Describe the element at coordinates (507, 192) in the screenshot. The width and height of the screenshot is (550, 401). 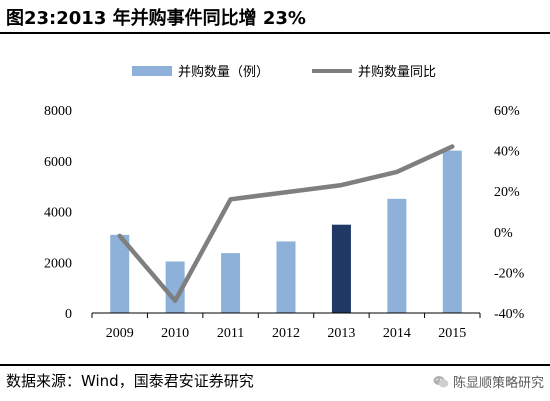
I see `y-right-tick-label: 20%` at that location.